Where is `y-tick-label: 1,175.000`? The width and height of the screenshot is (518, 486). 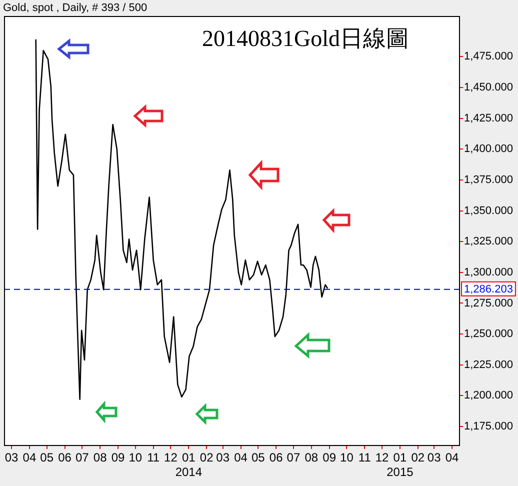 y-tick-label: 1,175.000 is located at coordinates (488, 426).